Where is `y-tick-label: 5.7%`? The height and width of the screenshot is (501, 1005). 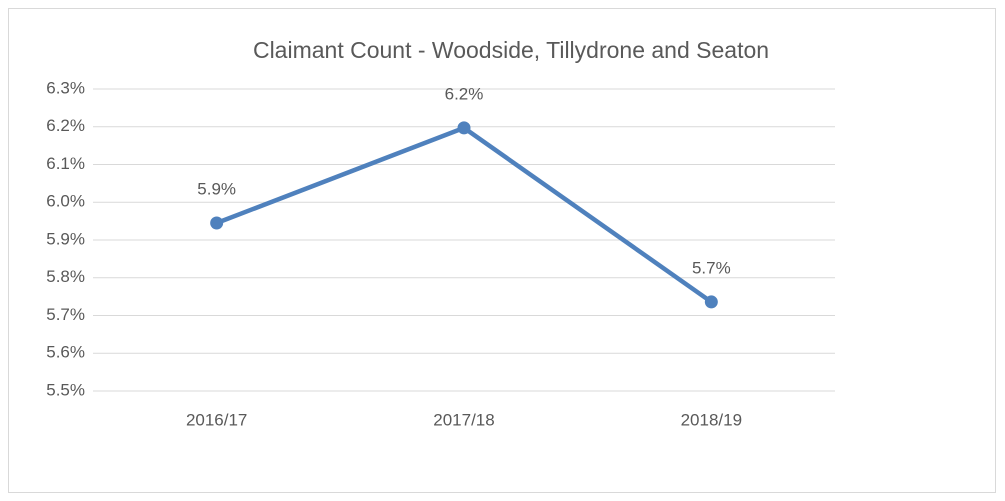
y-tick-label: 5.7% is located at coordinates (65, 314).